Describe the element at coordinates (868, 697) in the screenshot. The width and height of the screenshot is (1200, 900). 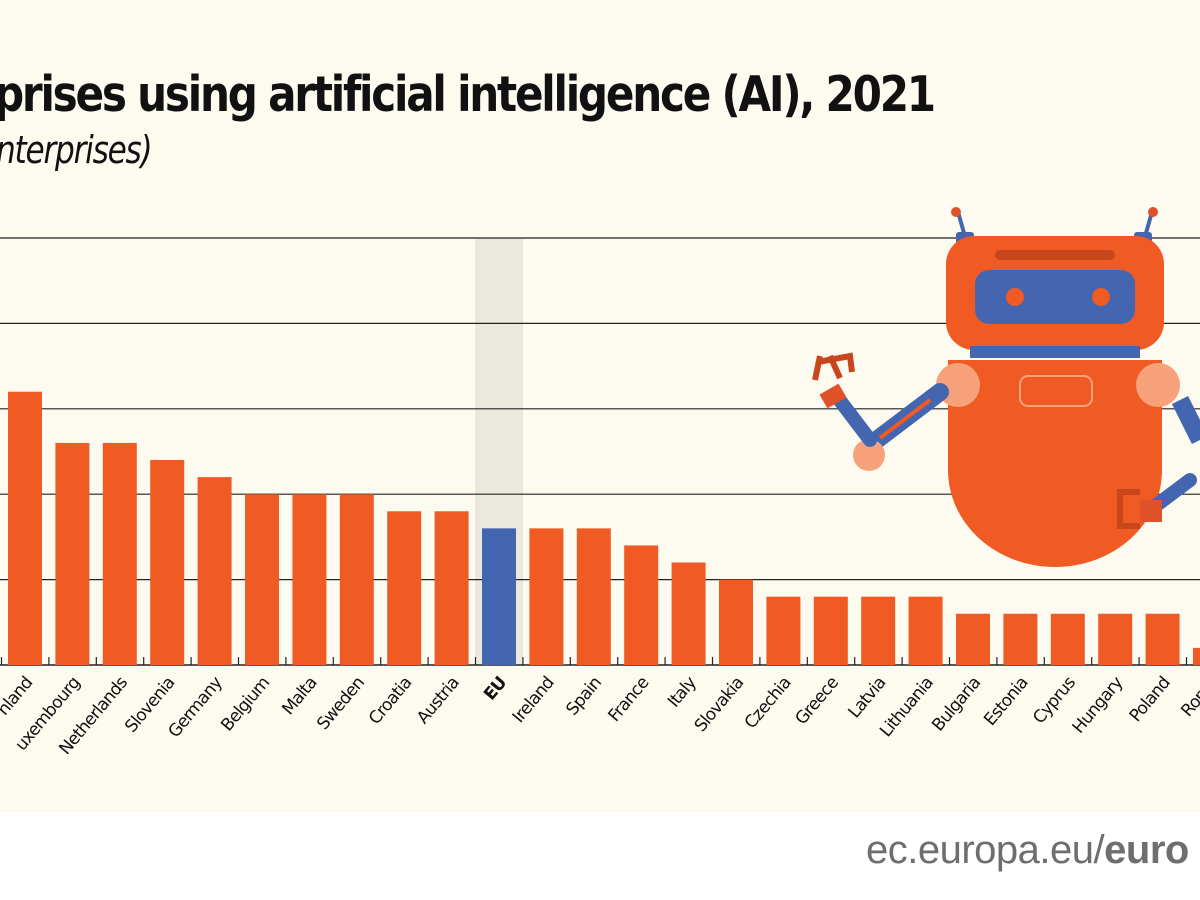
I see `x-tick-label: Latvia` at that location.